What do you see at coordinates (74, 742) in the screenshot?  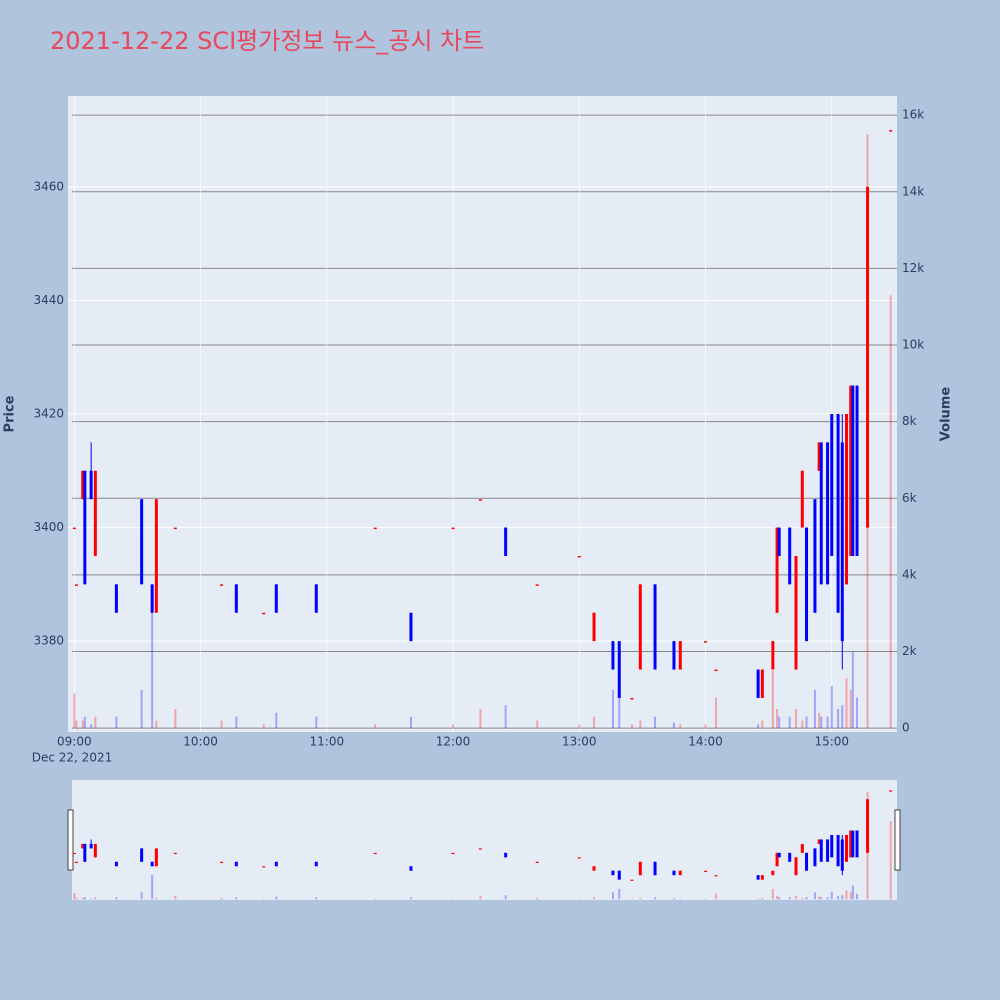 I see `x-tick-label: 09:00` at bounding box center [74, 742].